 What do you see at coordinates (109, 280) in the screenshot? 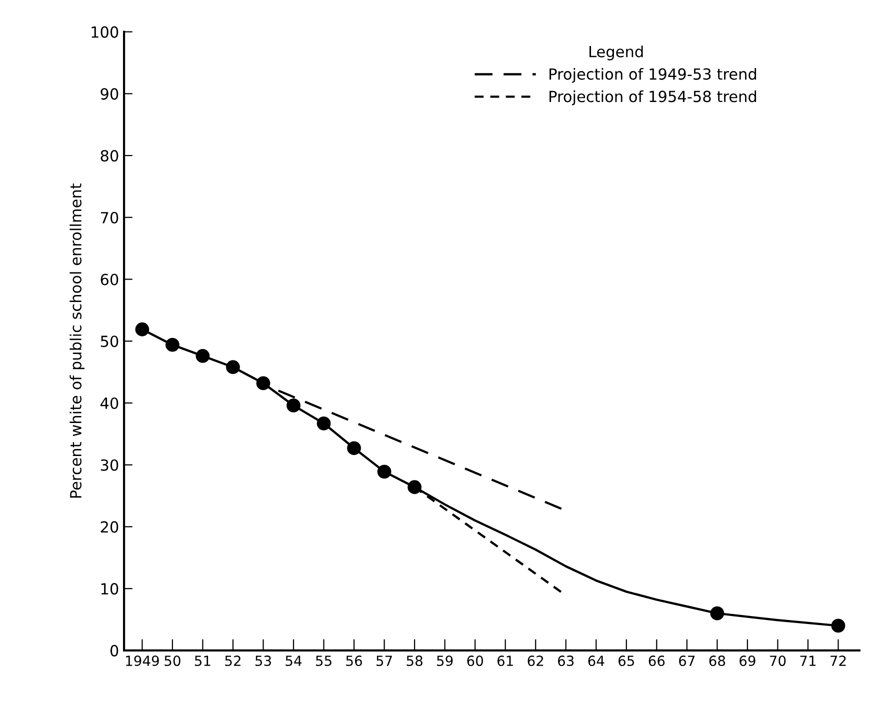
I see `y-tick-label: 60` at bounding box center [109, 280].